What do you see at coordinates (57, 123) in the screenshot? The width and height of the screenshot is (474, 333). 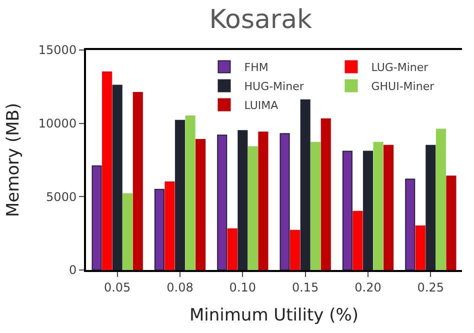 I see `y-tick-label: 10000` at bounding box center [57, 123].